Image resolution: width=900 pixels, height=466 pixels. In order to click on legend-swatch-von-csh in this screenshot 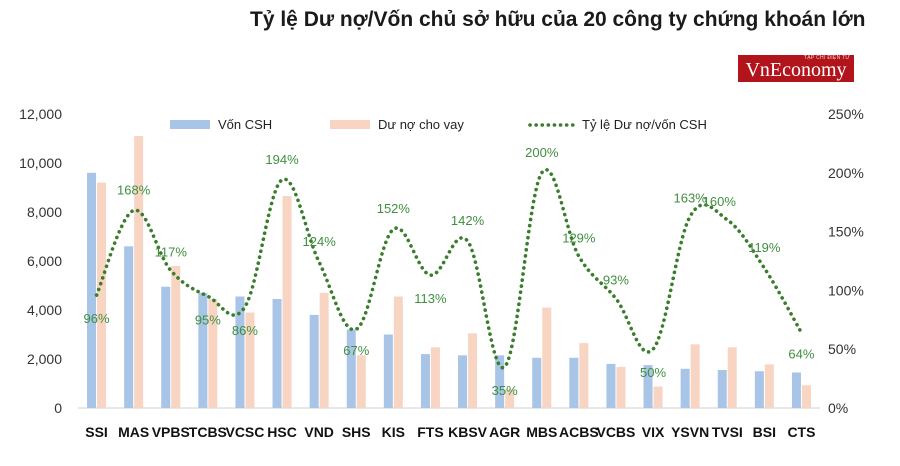, I will do `click(190, 124)`.